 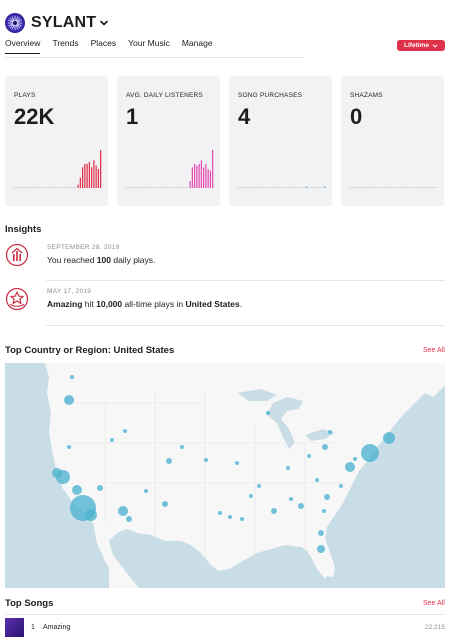 What do you see at coordinates (254, 570) in the screenshot?
I see `gulf-of-mexico` at bounding box center [254, 570].